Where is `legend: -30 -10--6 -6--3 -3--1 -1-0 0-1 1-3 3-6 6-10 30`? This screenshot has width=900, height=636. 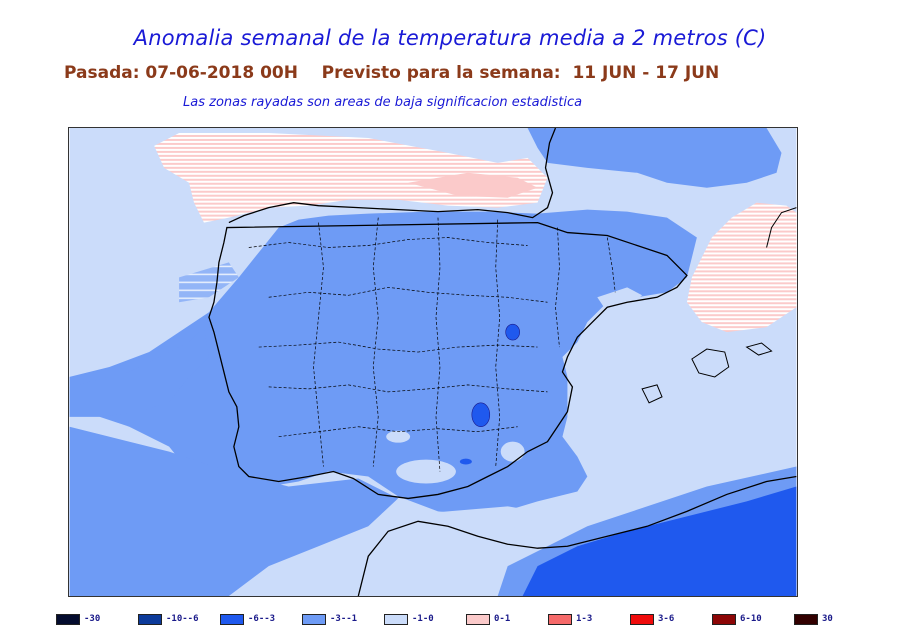
legend: -30 -10--6 -6--3 -3--1 -1-0 0-1 1-3 3-6 6-10 30 is located at coordinates (471, 620).